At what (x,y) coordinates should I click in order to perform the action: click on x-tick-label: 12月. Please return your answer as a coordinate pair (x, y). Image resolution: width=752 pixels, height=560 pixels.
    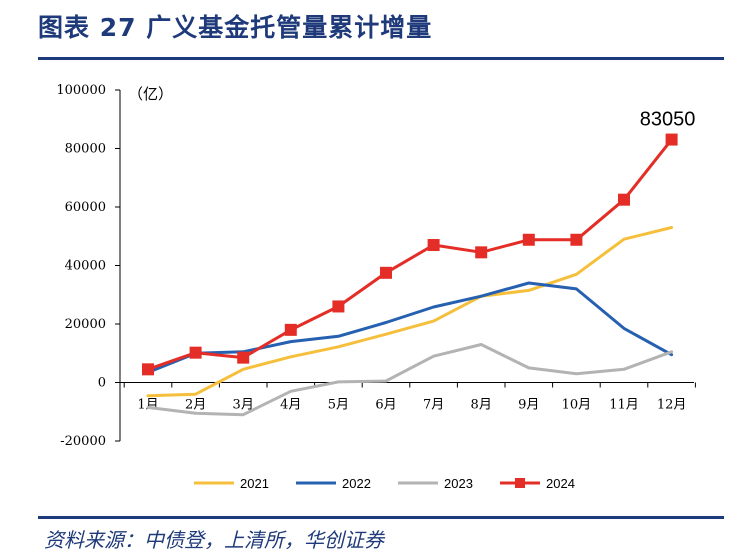
    Looking at the image, I should click on (672, 405).